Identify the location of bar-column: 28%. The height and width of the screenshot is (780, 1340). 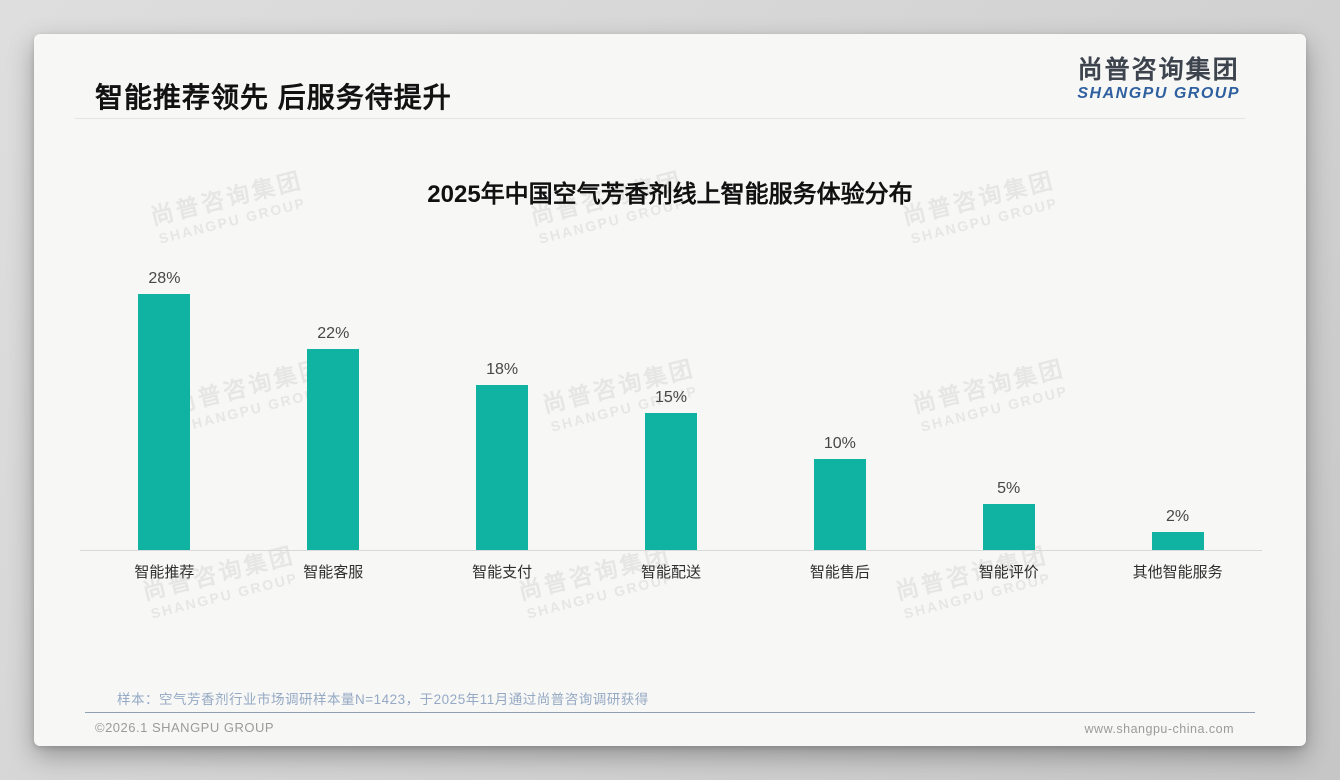
(164, 410).